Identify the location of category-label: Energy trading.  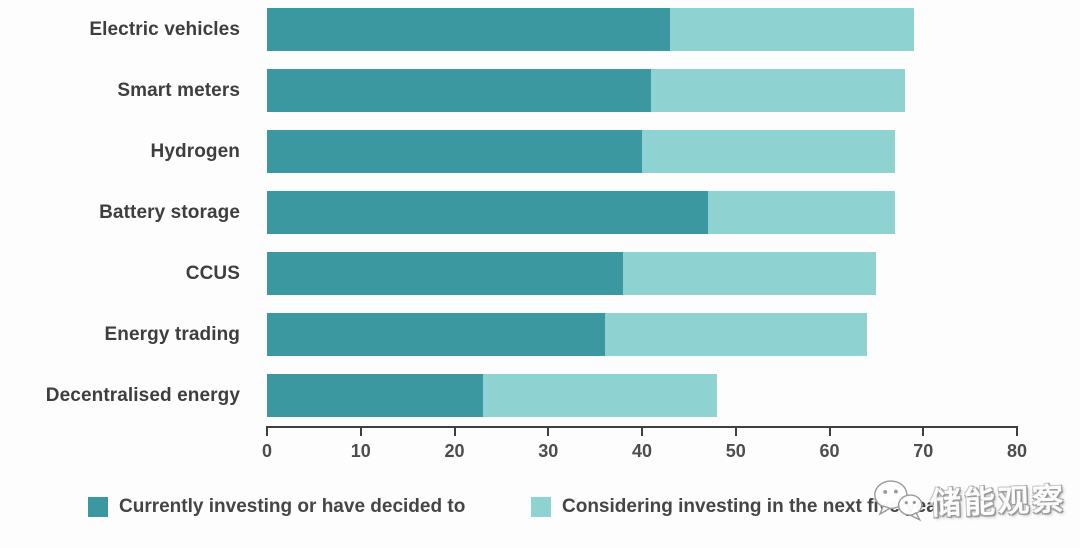
(172, 334).